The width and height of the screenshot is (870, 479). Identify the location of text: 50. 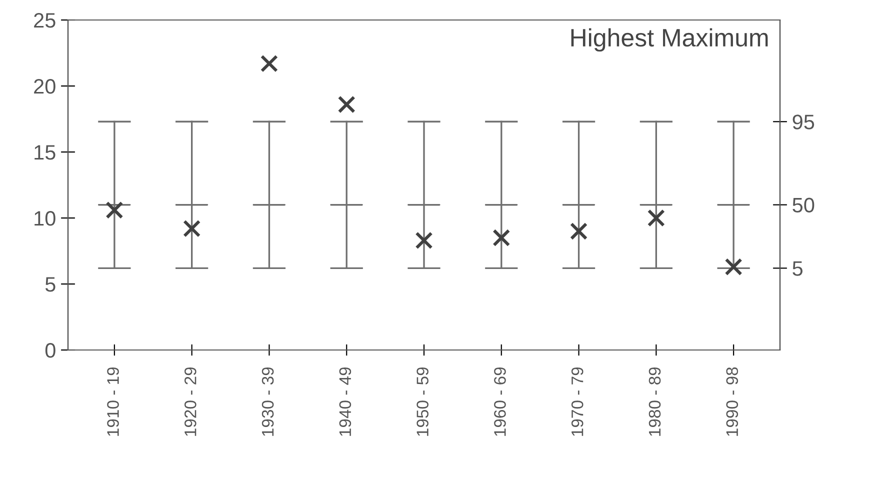
(803, 205).